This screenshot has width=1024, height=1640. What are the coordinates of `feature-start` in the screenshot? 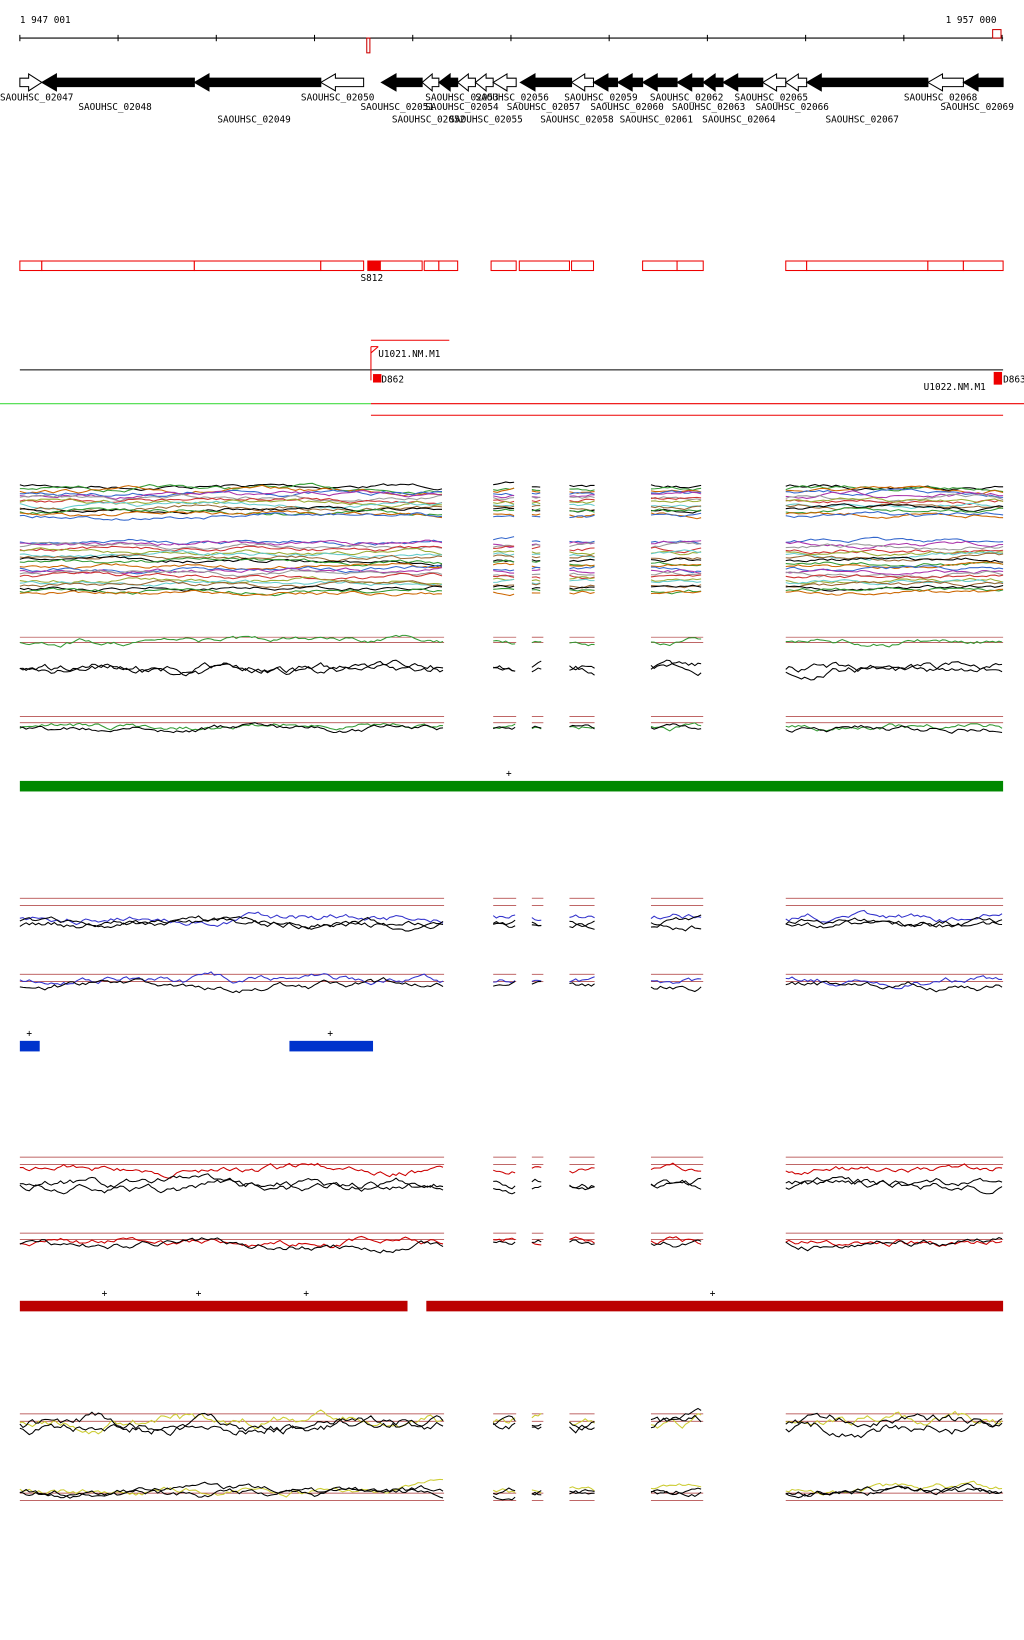 It's located at (374, 363).